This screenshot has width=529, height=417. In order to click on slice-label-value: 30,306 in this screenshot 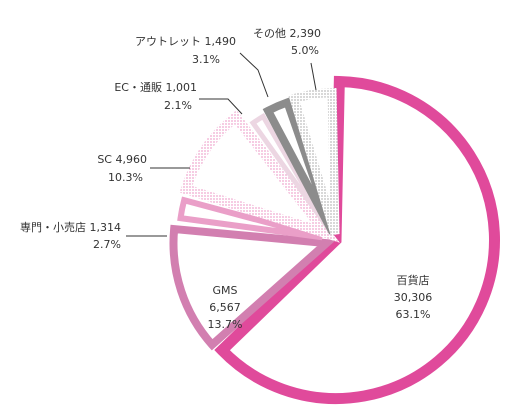, I will do `click(413, 297)`.